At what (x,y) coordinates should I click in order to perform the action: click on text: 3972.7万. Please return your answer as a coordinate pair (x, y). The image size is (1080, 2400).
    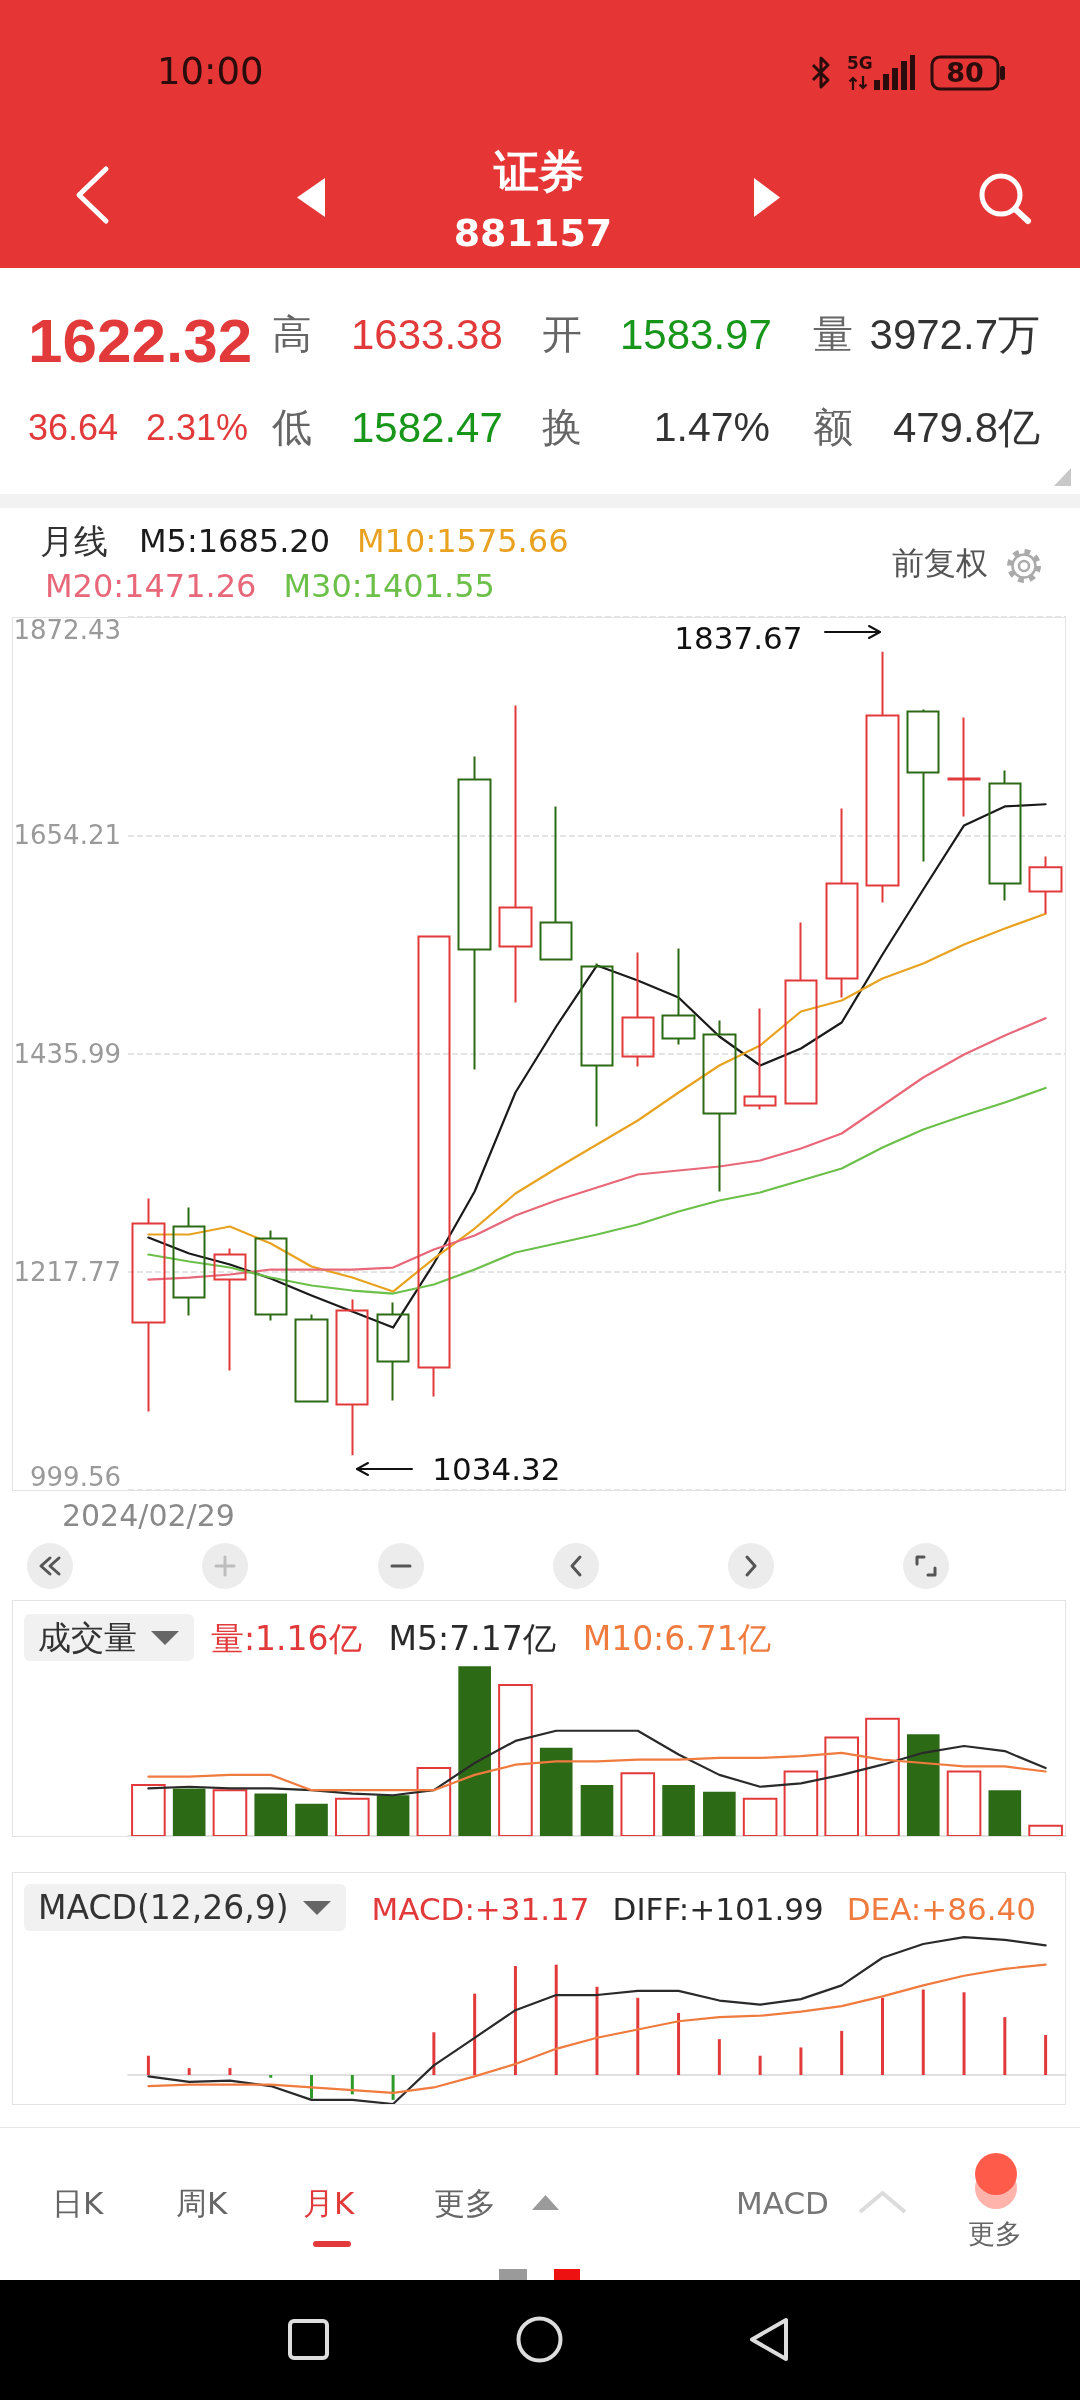
    Looking at the image, I should click on (954, 334).